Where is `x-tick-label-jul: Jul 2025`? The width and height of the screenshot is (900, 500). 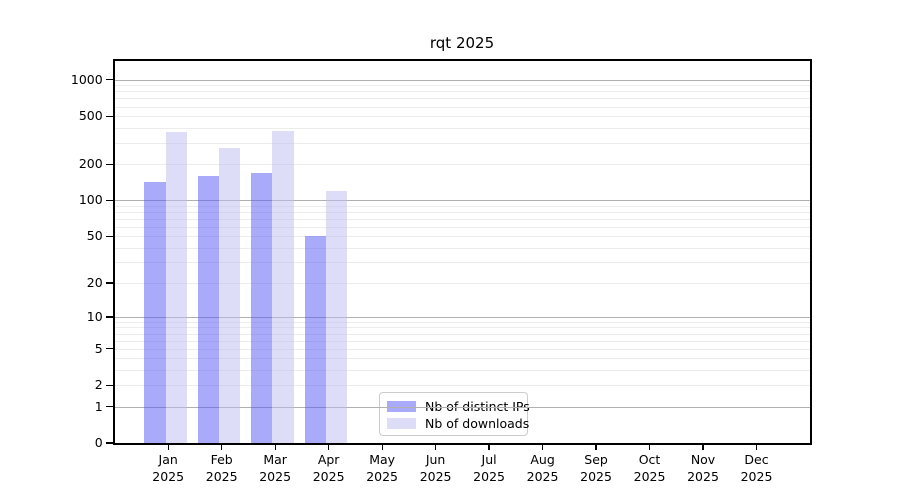 x-tick-label-jul: Jul 2025 is located at coordinates (489, 468).